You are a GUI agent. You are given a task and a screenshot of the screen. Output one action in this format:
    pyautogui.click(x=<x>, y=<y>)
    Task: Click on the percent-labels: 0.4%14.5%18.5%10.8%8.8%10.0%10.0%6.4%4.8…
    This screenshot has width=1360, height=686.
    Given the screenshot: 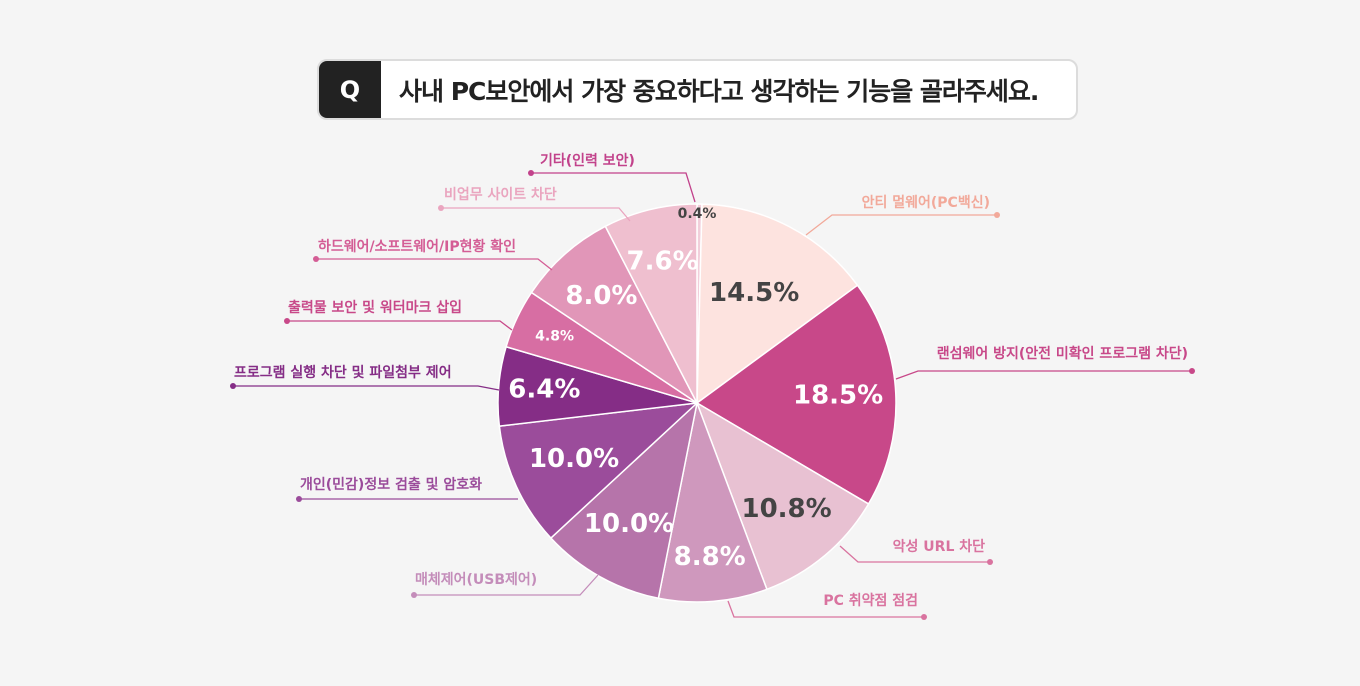 What is the action you would take?
    pyautogui.click(x=695, y=389)
    